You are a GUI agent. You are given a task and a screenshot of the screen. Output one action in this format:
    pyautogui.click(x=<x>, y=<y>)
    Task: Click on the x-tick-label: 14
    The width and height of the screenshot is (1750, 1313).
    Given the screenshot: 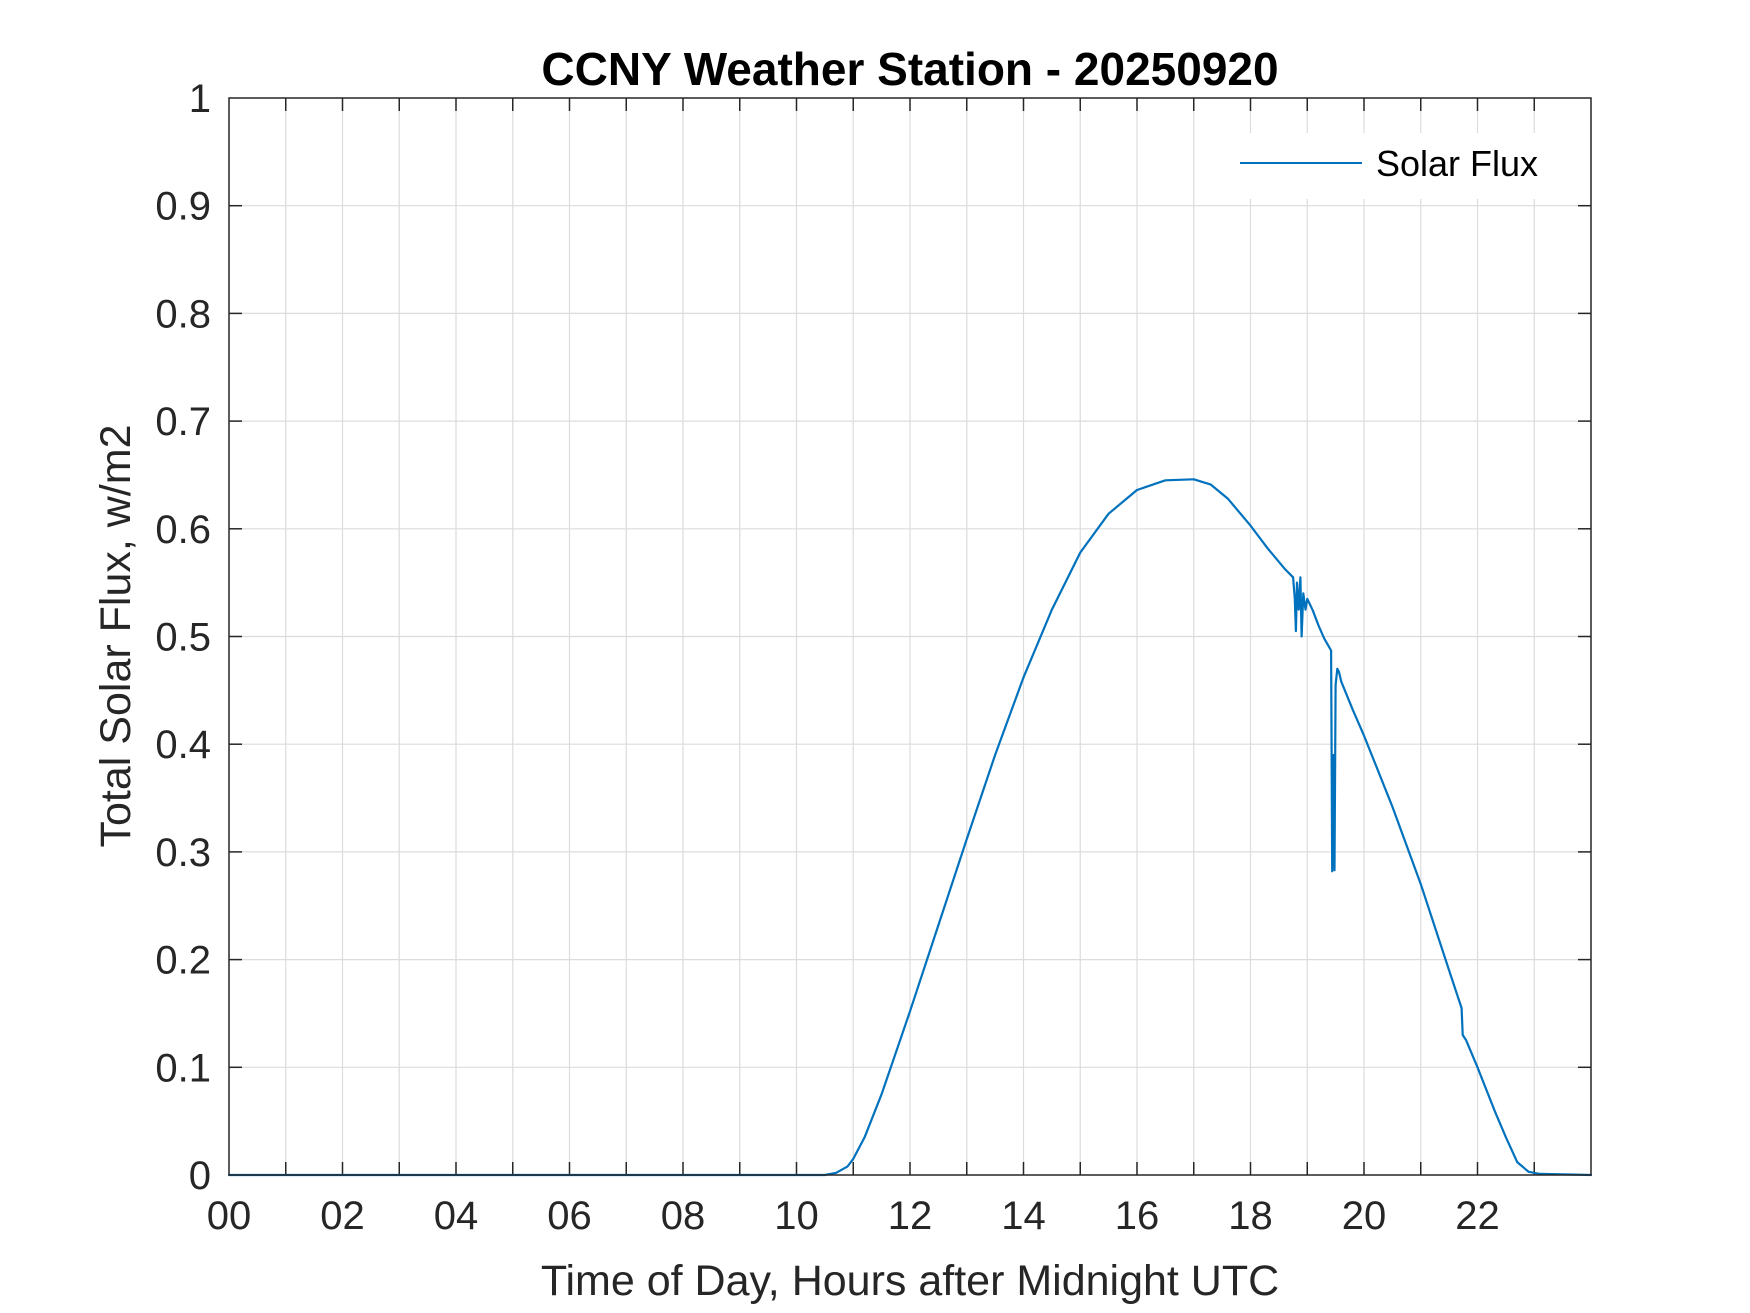 What is the action you would take?
    pyautogui.click(x=1023, y=1216)
    